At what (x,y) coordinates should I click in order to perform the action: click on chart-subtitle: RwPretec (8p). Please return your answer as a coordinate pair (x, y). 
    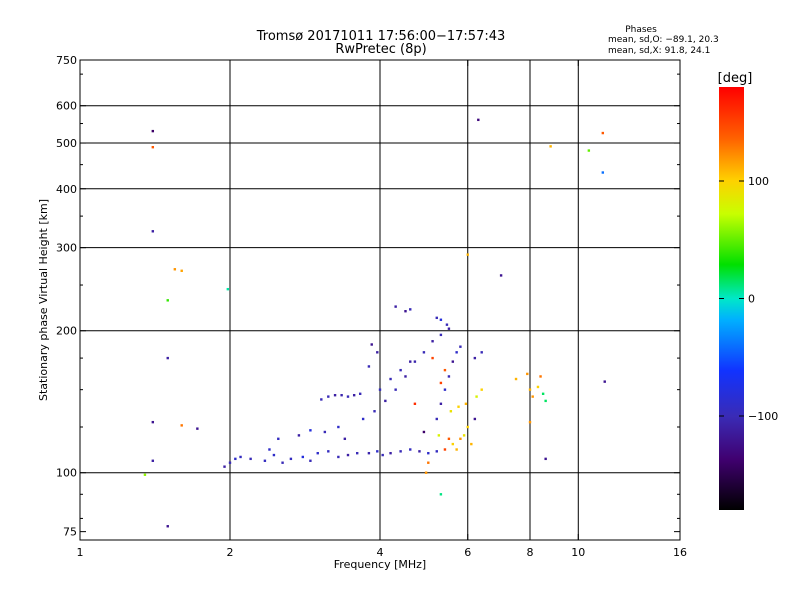
    Looking at the image, I should click on (380, 49).